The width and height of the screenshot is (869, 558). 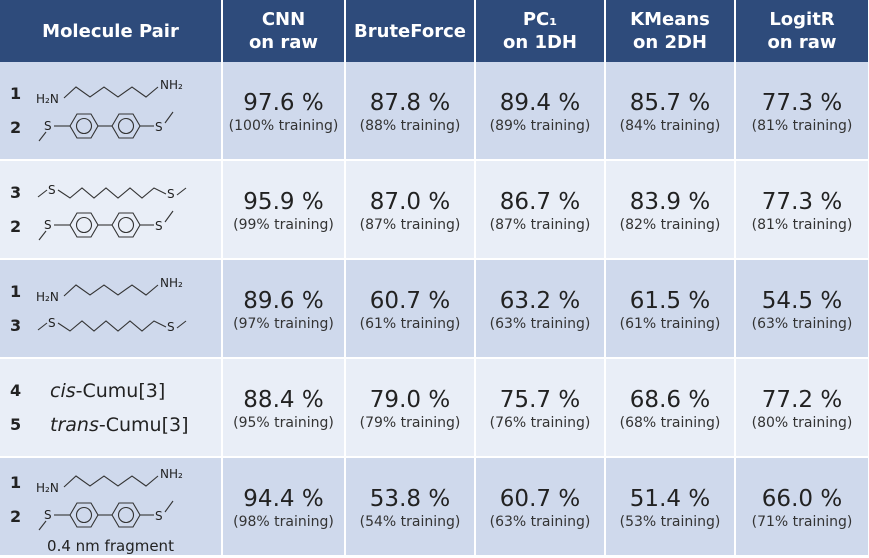 What do you see at coordinates (410, 323) in the screenshot?
I see `training-accuracy: (61% training)` at bounding box center [410, 323].